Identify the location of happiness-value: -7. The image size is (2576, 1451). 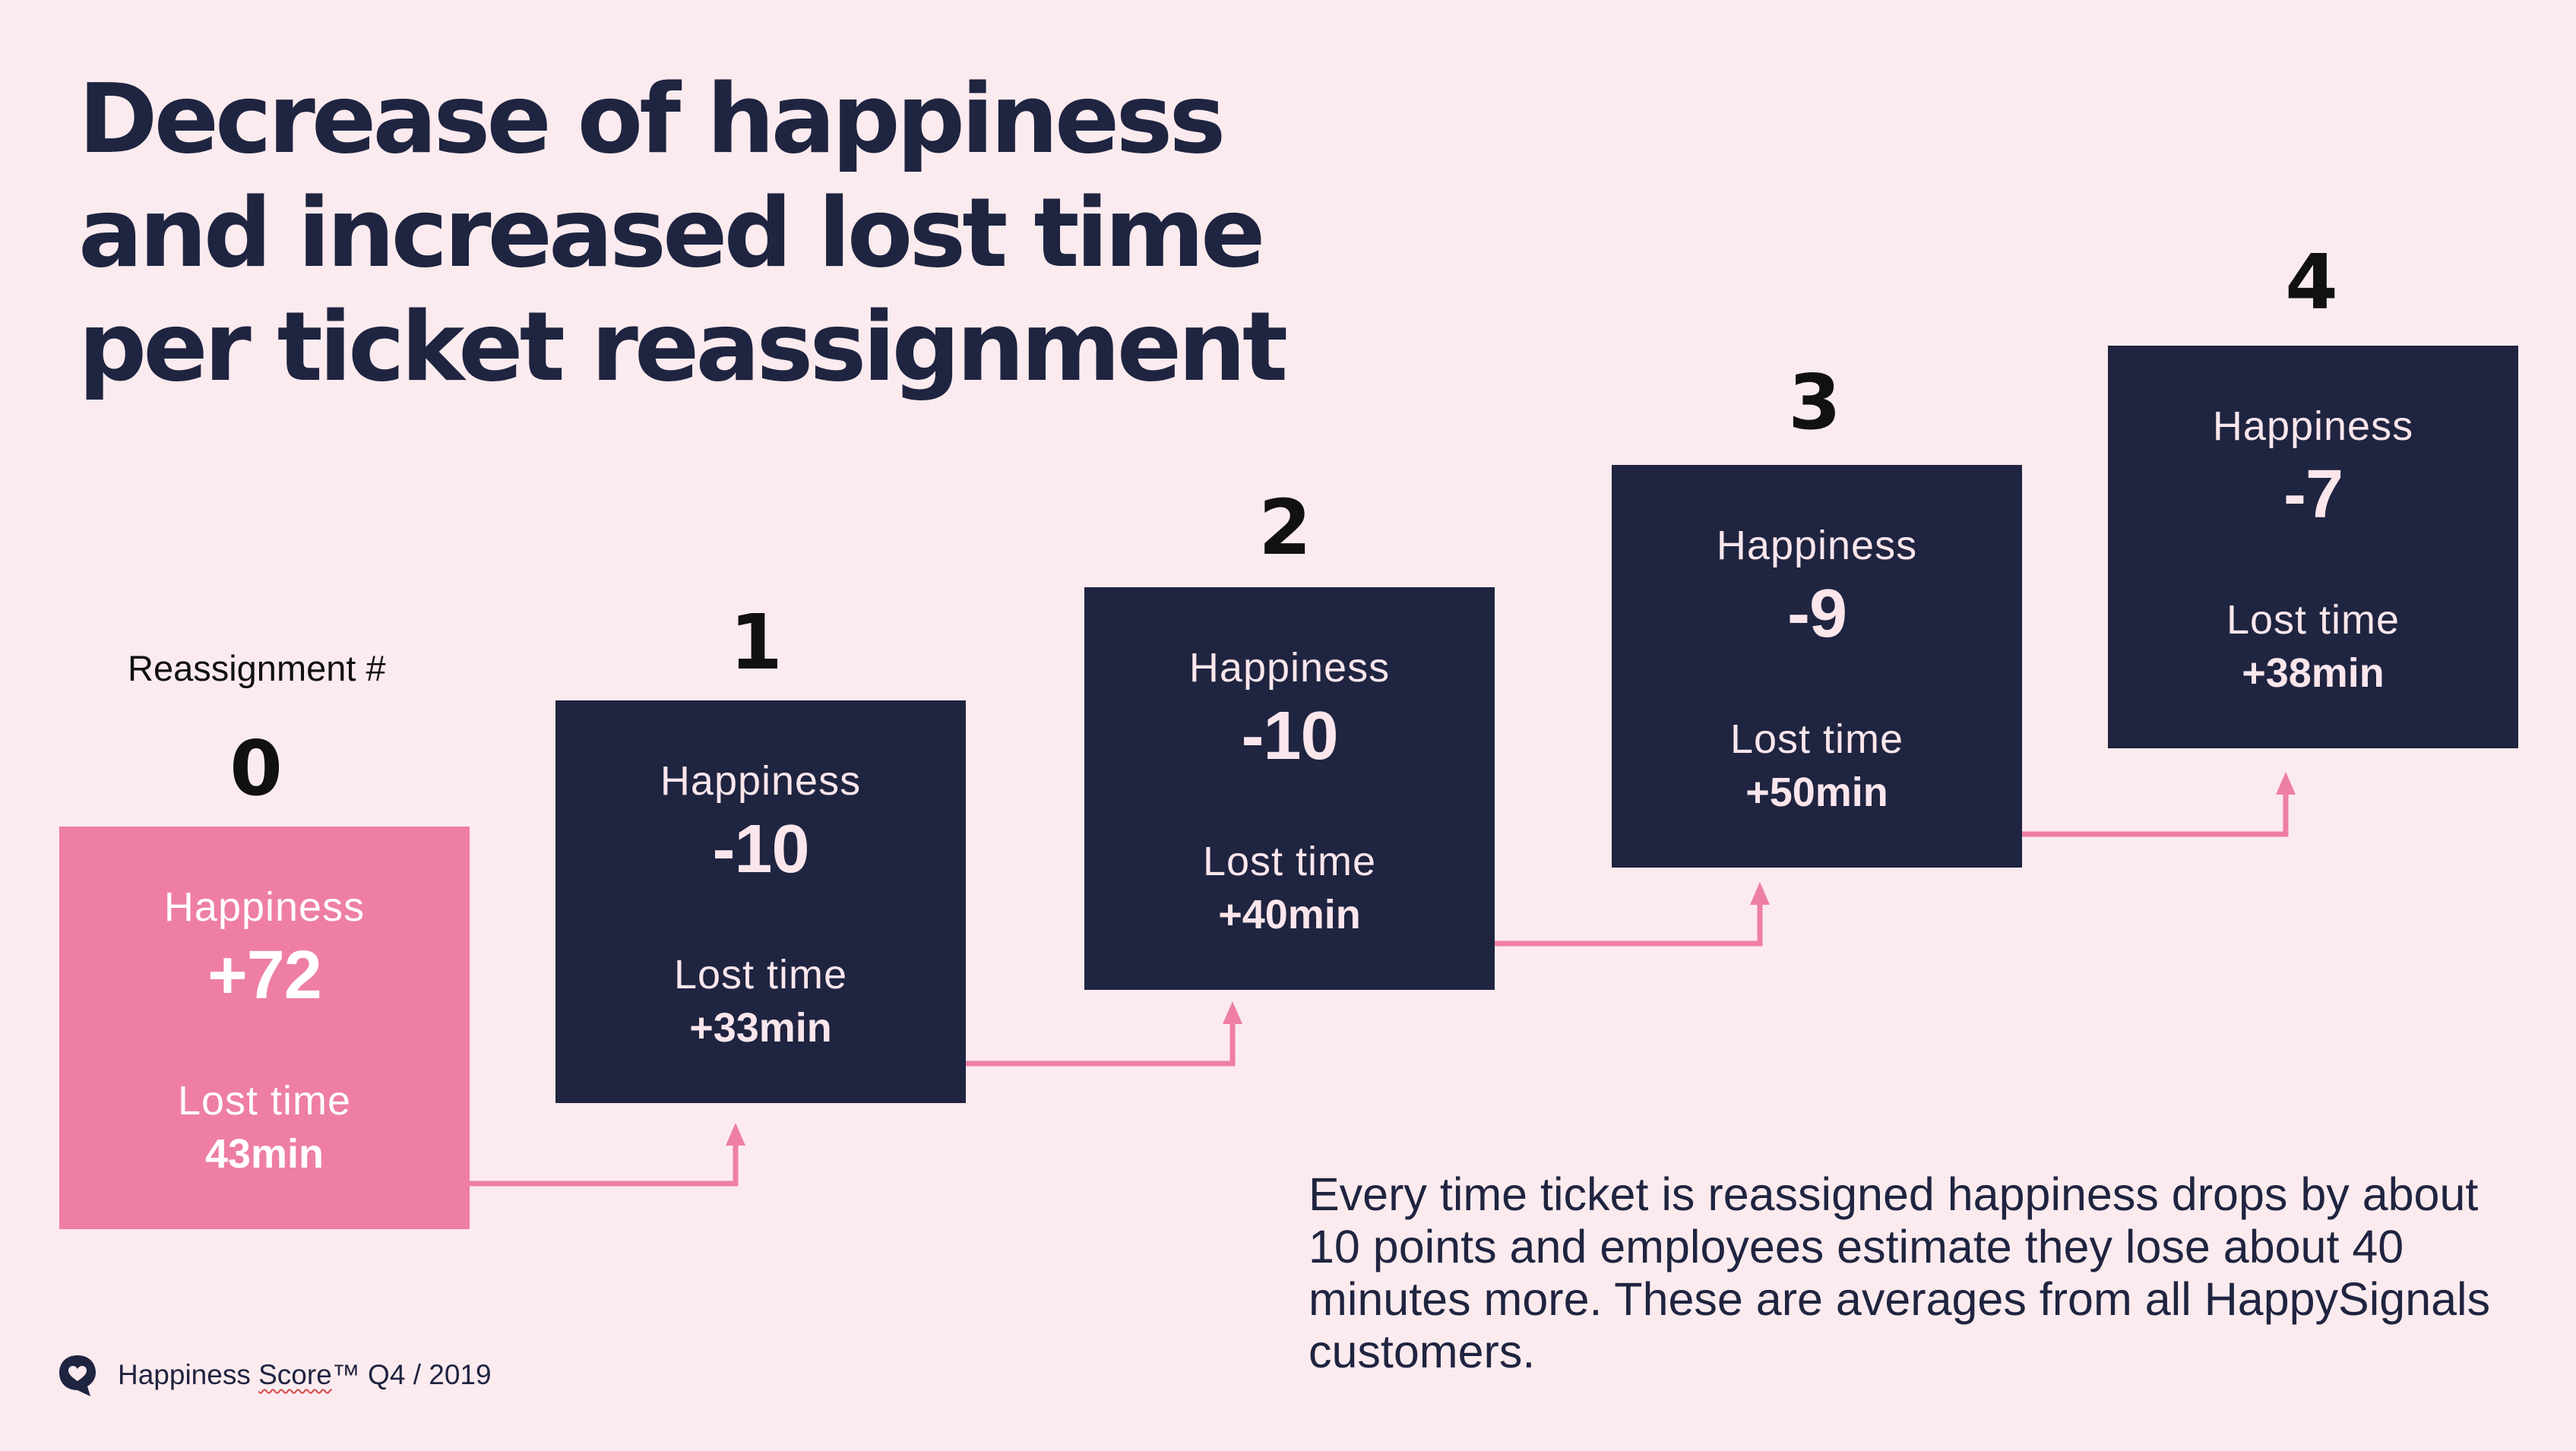
(2313, 495).